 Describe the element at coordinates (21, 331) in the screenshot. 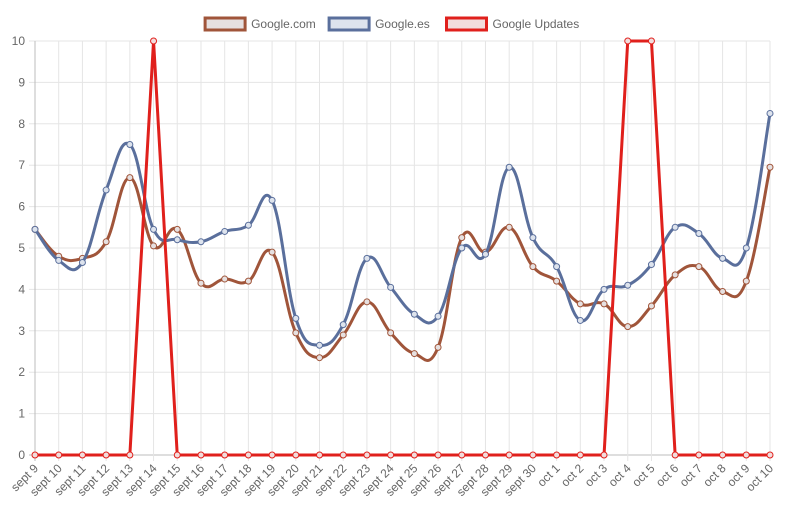

I see `y-tick-label: 3` at that location.